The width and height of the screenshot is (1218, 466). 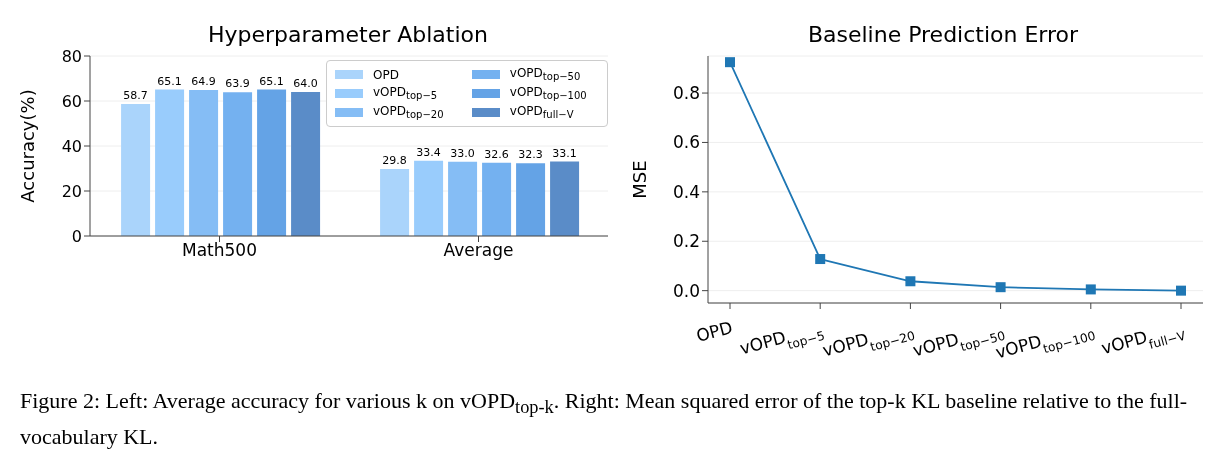 I want to click on data-label: 32.6, so click(x=496, y=154).